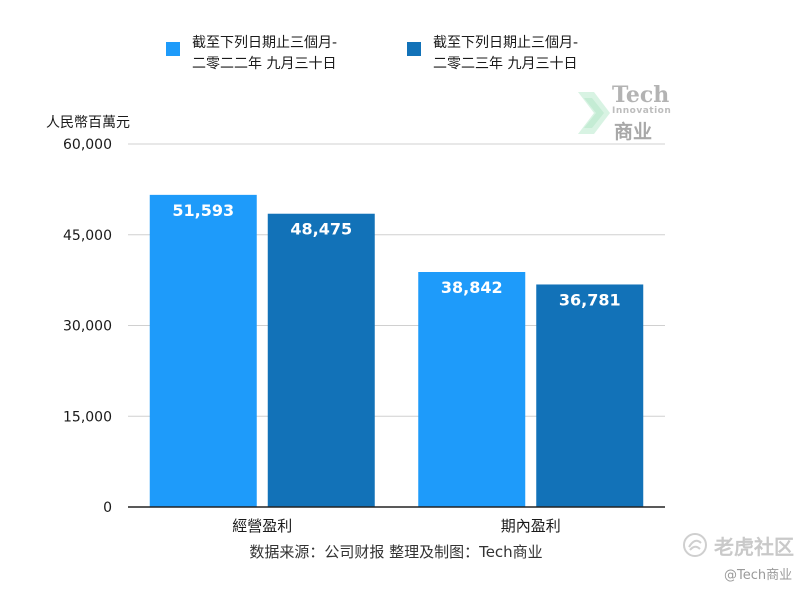  What do you see at coordinates (506, 53) in the screenshot?
I see `legend-label-2023: 截至下列日期止三個月- 二零二三年 九月三十日` at bounding box center [506, 53].